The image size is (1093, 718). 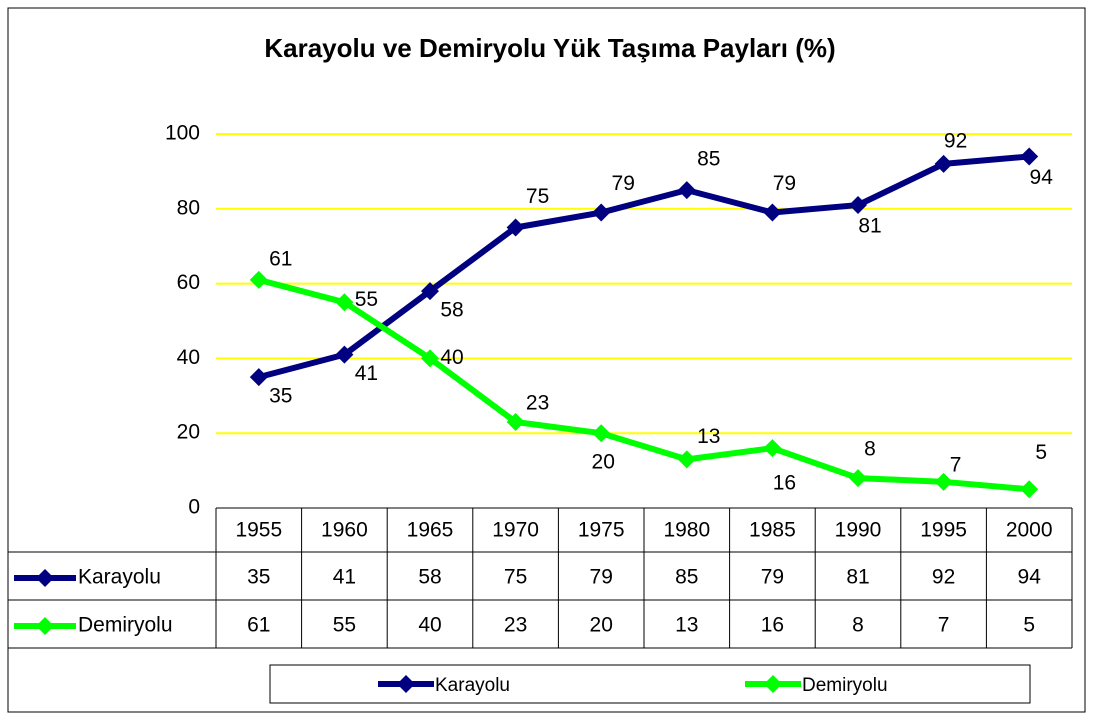 I want to click on x-tick-label: 1990, so click(x=858, y=530).